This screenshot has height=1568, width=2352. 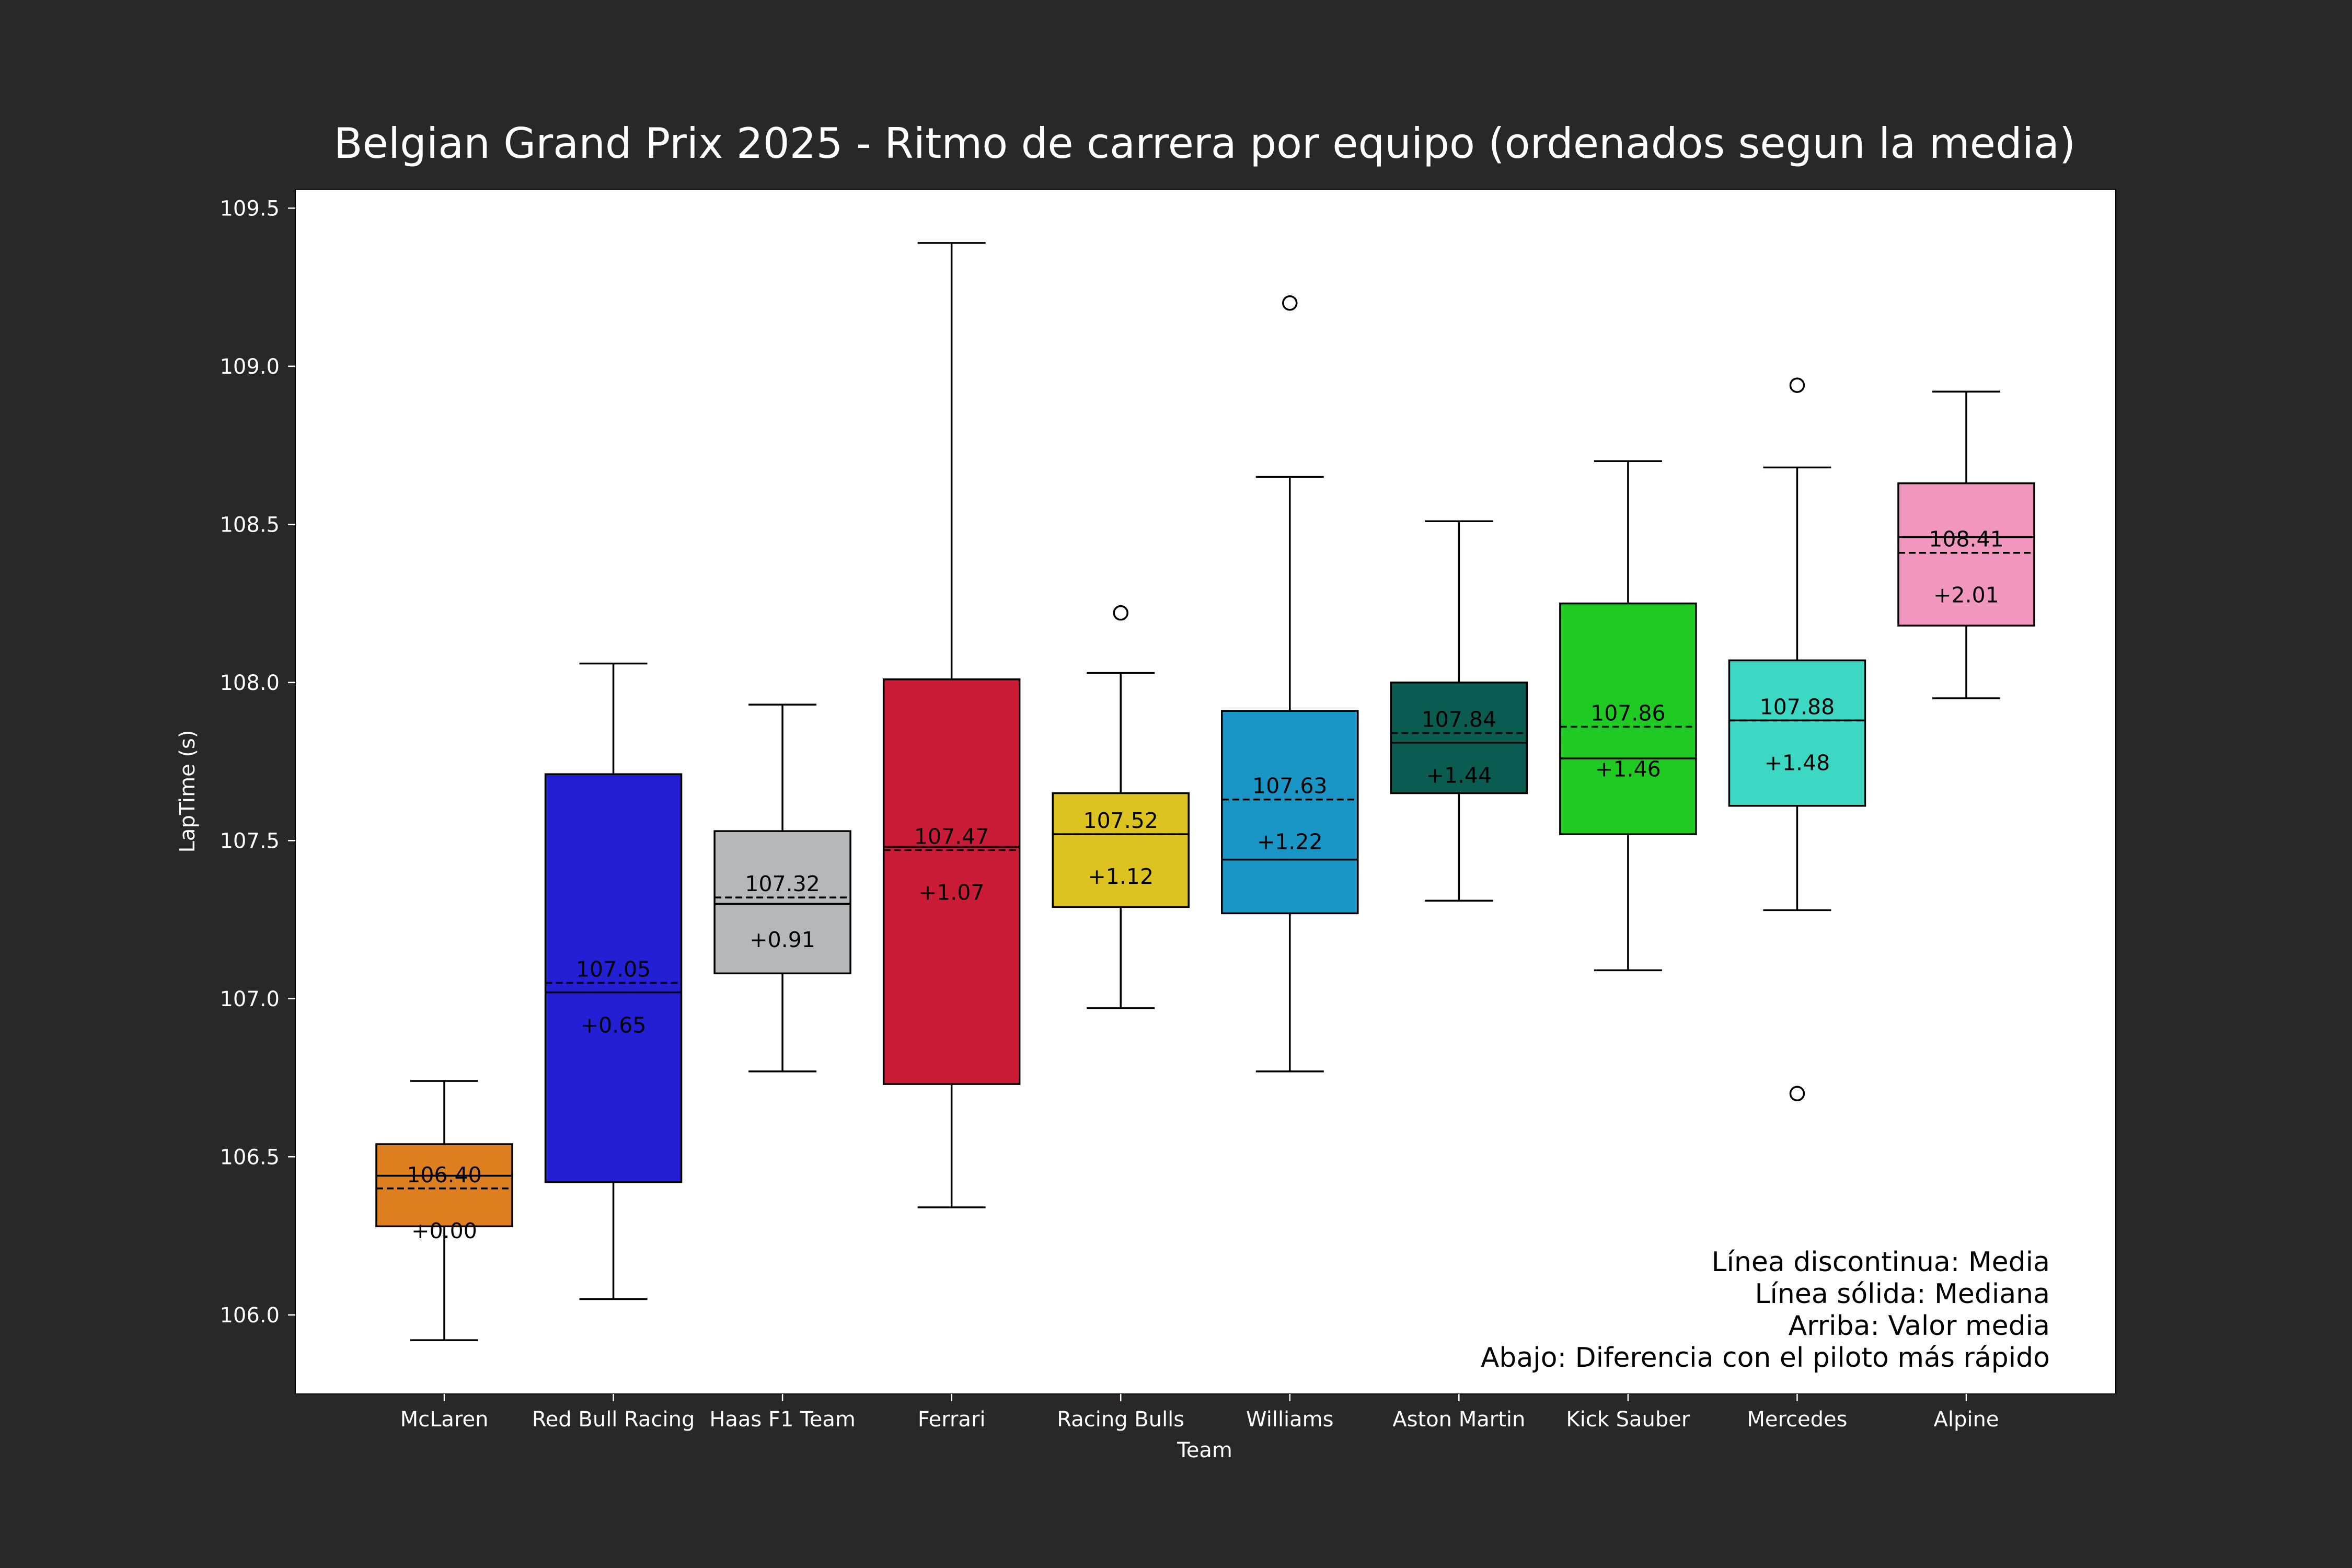 I want to click on y-tick-label: 109.5, so click(x=250, y=209).